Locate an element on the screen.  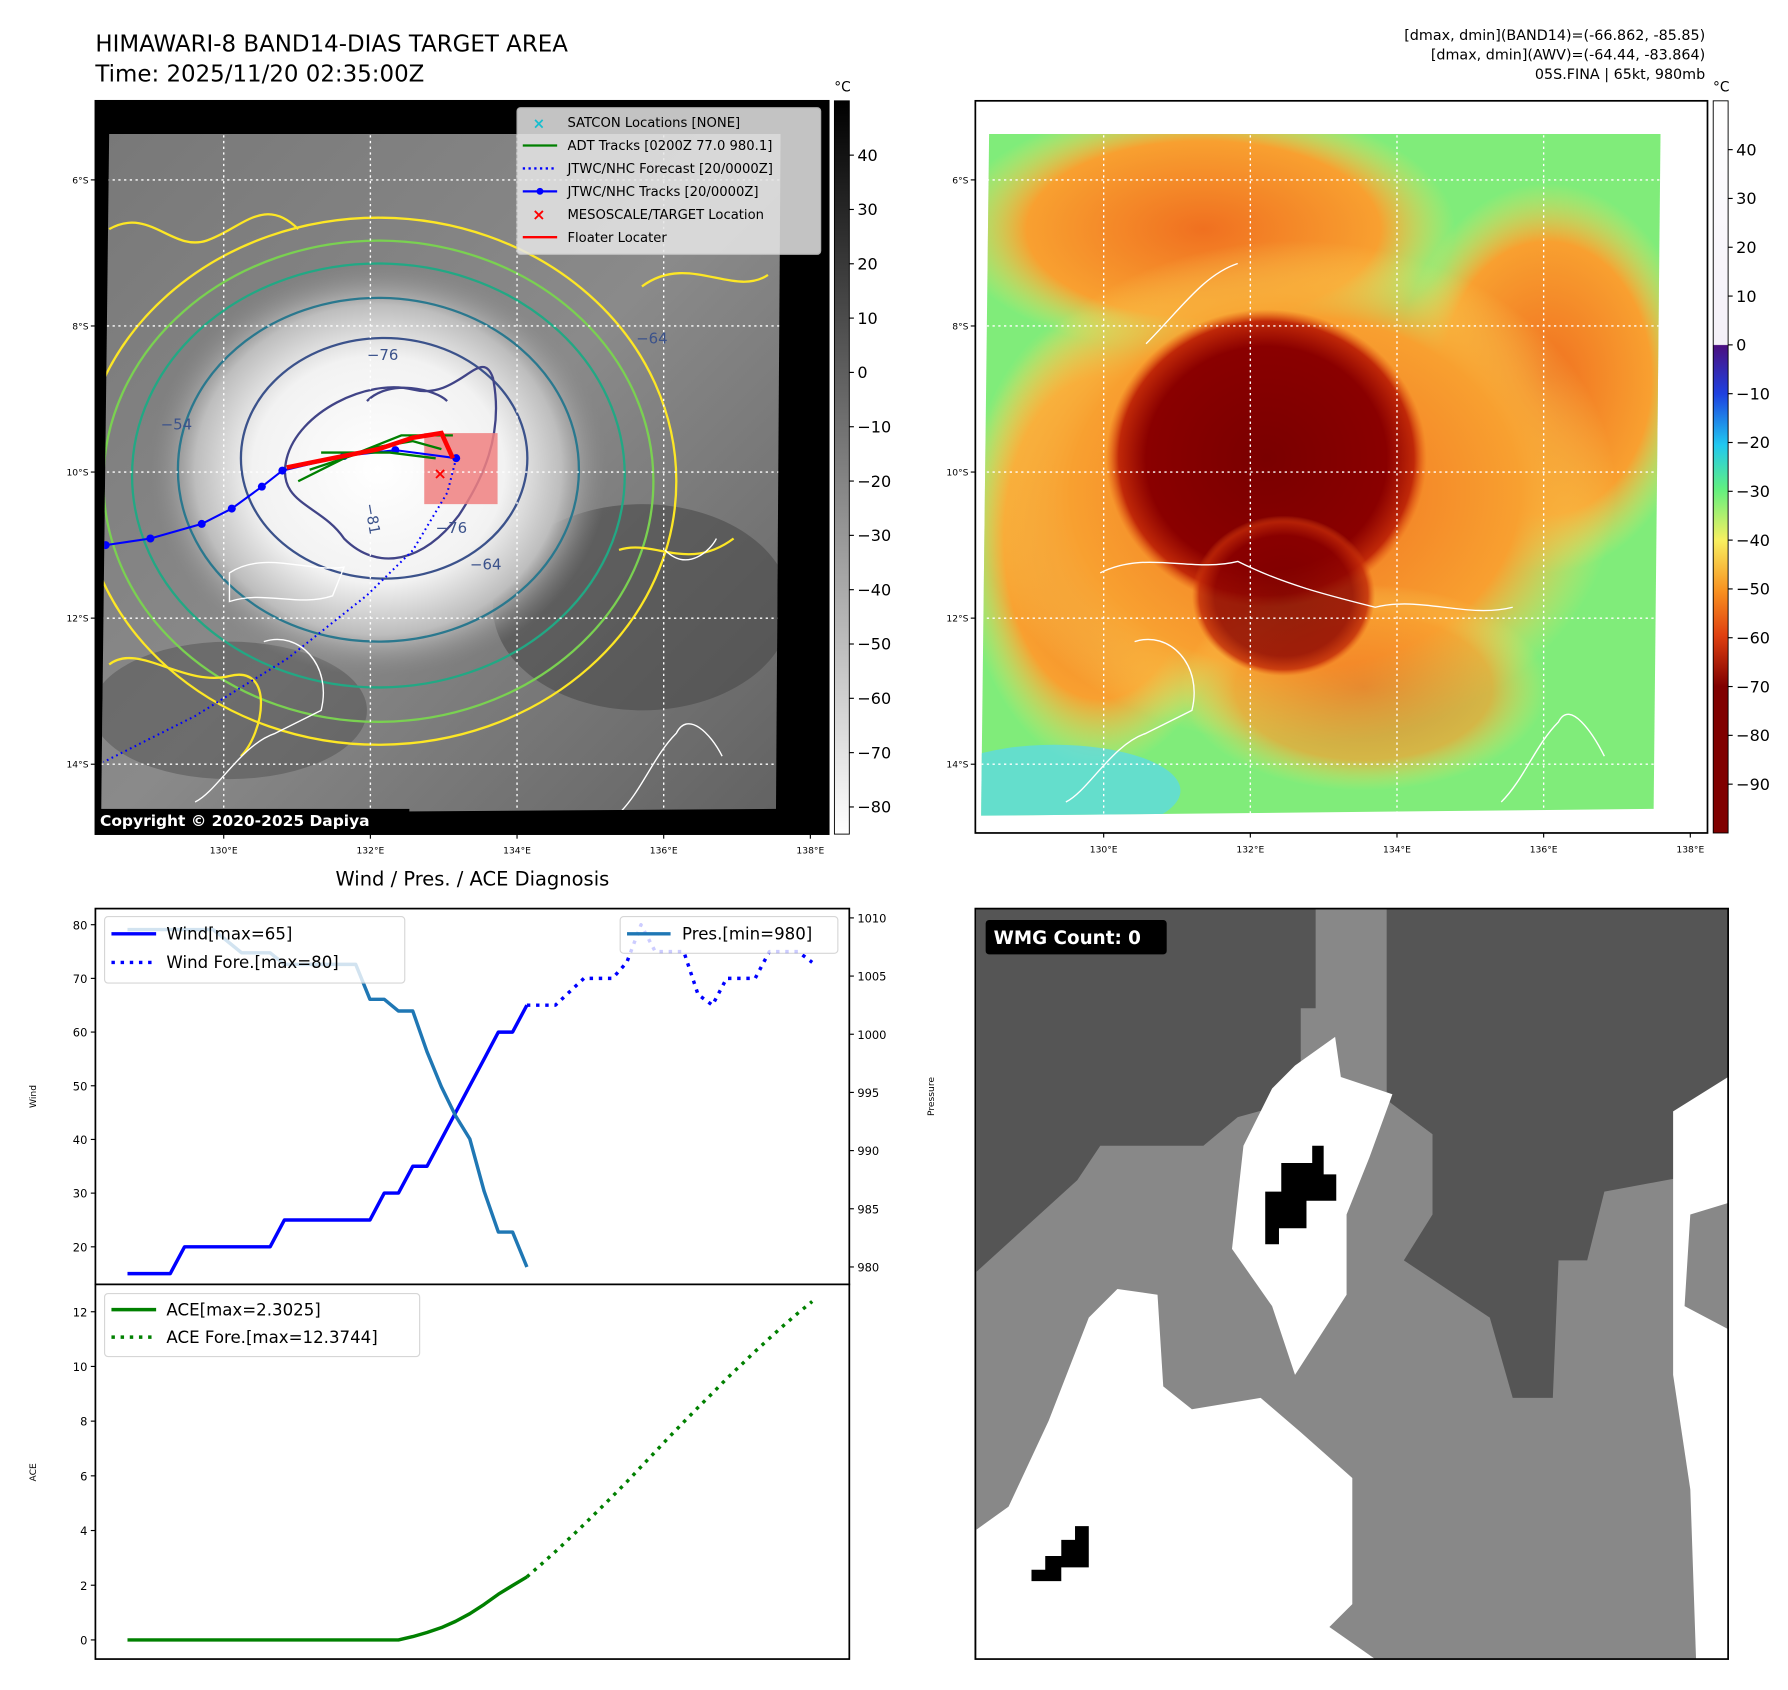
stat-band14: [dmax, dmin](BAND14)=(-66.862, -85.85) is located at coordinates (1554, 36).